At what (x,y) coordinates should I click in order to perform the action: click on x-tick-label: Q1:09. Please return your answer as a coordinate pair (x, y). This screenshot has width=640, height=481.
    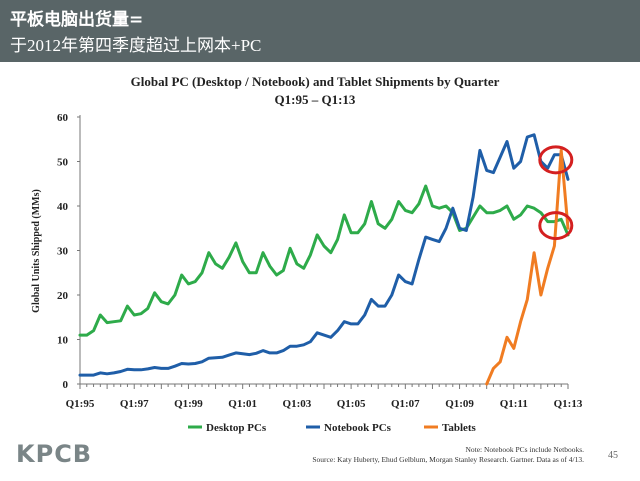
    Looking at the image, I should click on (459, 404).